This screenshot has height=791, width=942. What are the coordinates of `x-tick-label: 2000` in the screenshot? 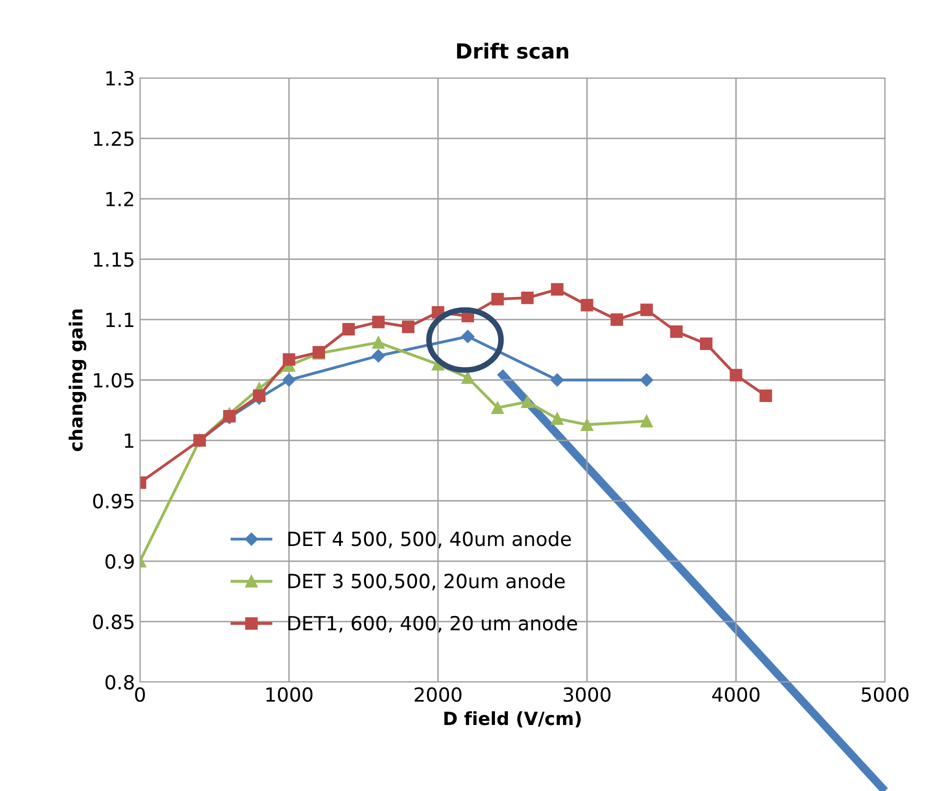 It's located at (438, 694).